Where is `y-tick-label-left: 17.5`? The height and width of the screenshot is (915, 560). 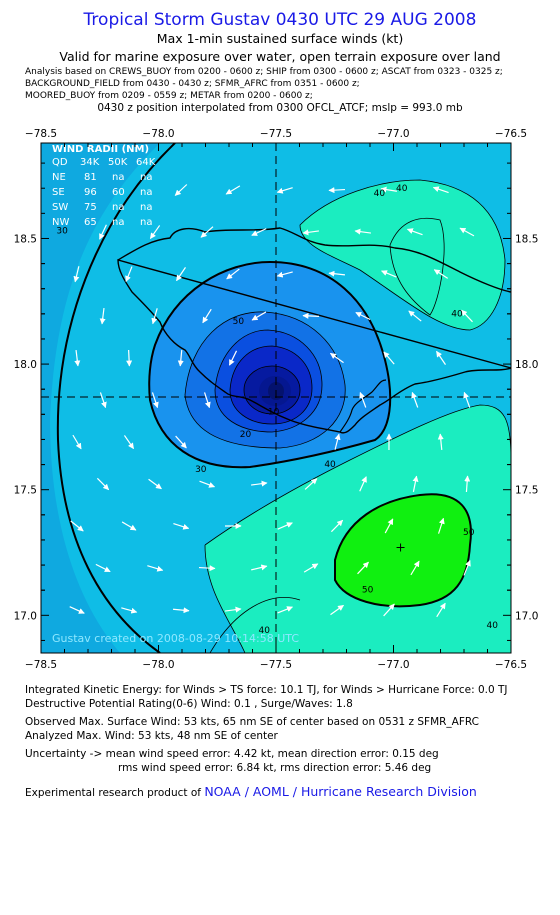 y-tick-label-left: 17.5 is located at coordinates (25, 491).